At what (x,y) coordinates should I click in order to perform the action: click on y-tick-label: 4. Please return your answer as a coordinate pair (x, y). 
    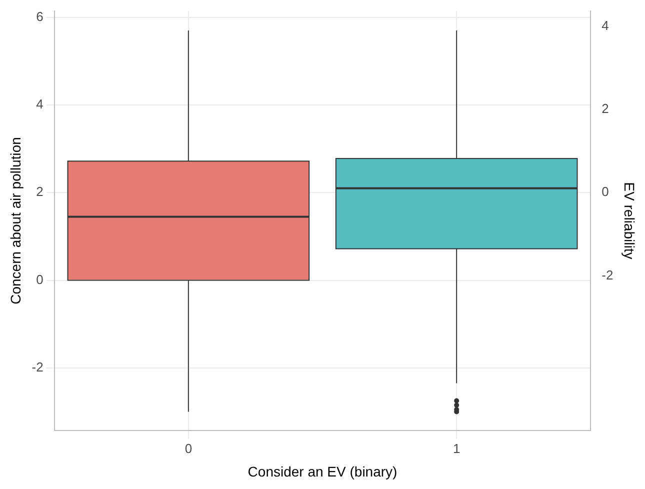
    Looking at the image, I should click on (40, 104).